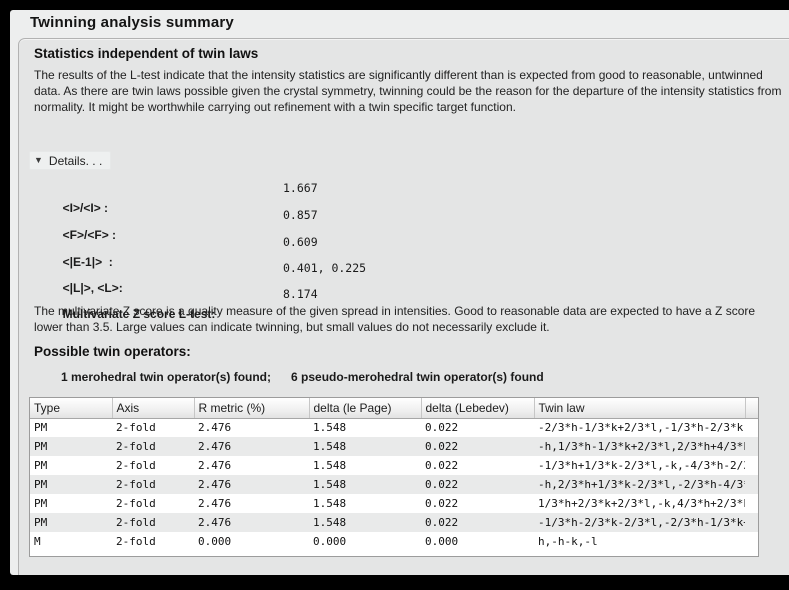 The image size is (789, 590). Describe the element at coordinates (146, 53) in the screenshot. I see `section-heading-statistics: Statistics independent of twin laws` at that location.